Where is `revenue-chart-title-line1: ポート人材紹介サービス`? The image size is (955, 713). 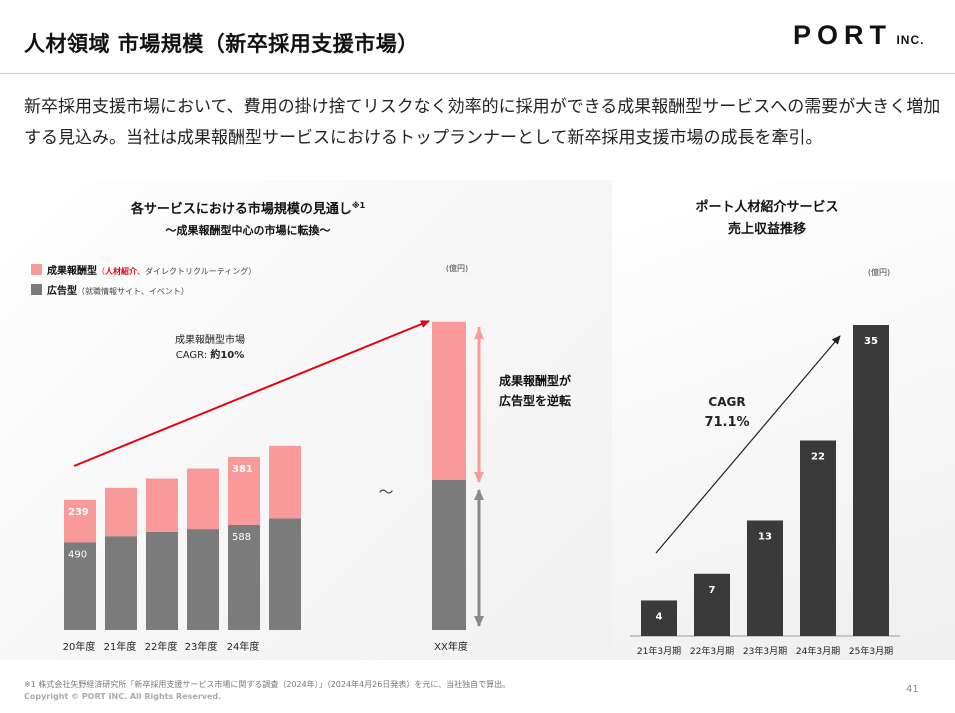
revenue-chart-title-line1: ポート人材紹介サービス is located at coordinates (766, 207).